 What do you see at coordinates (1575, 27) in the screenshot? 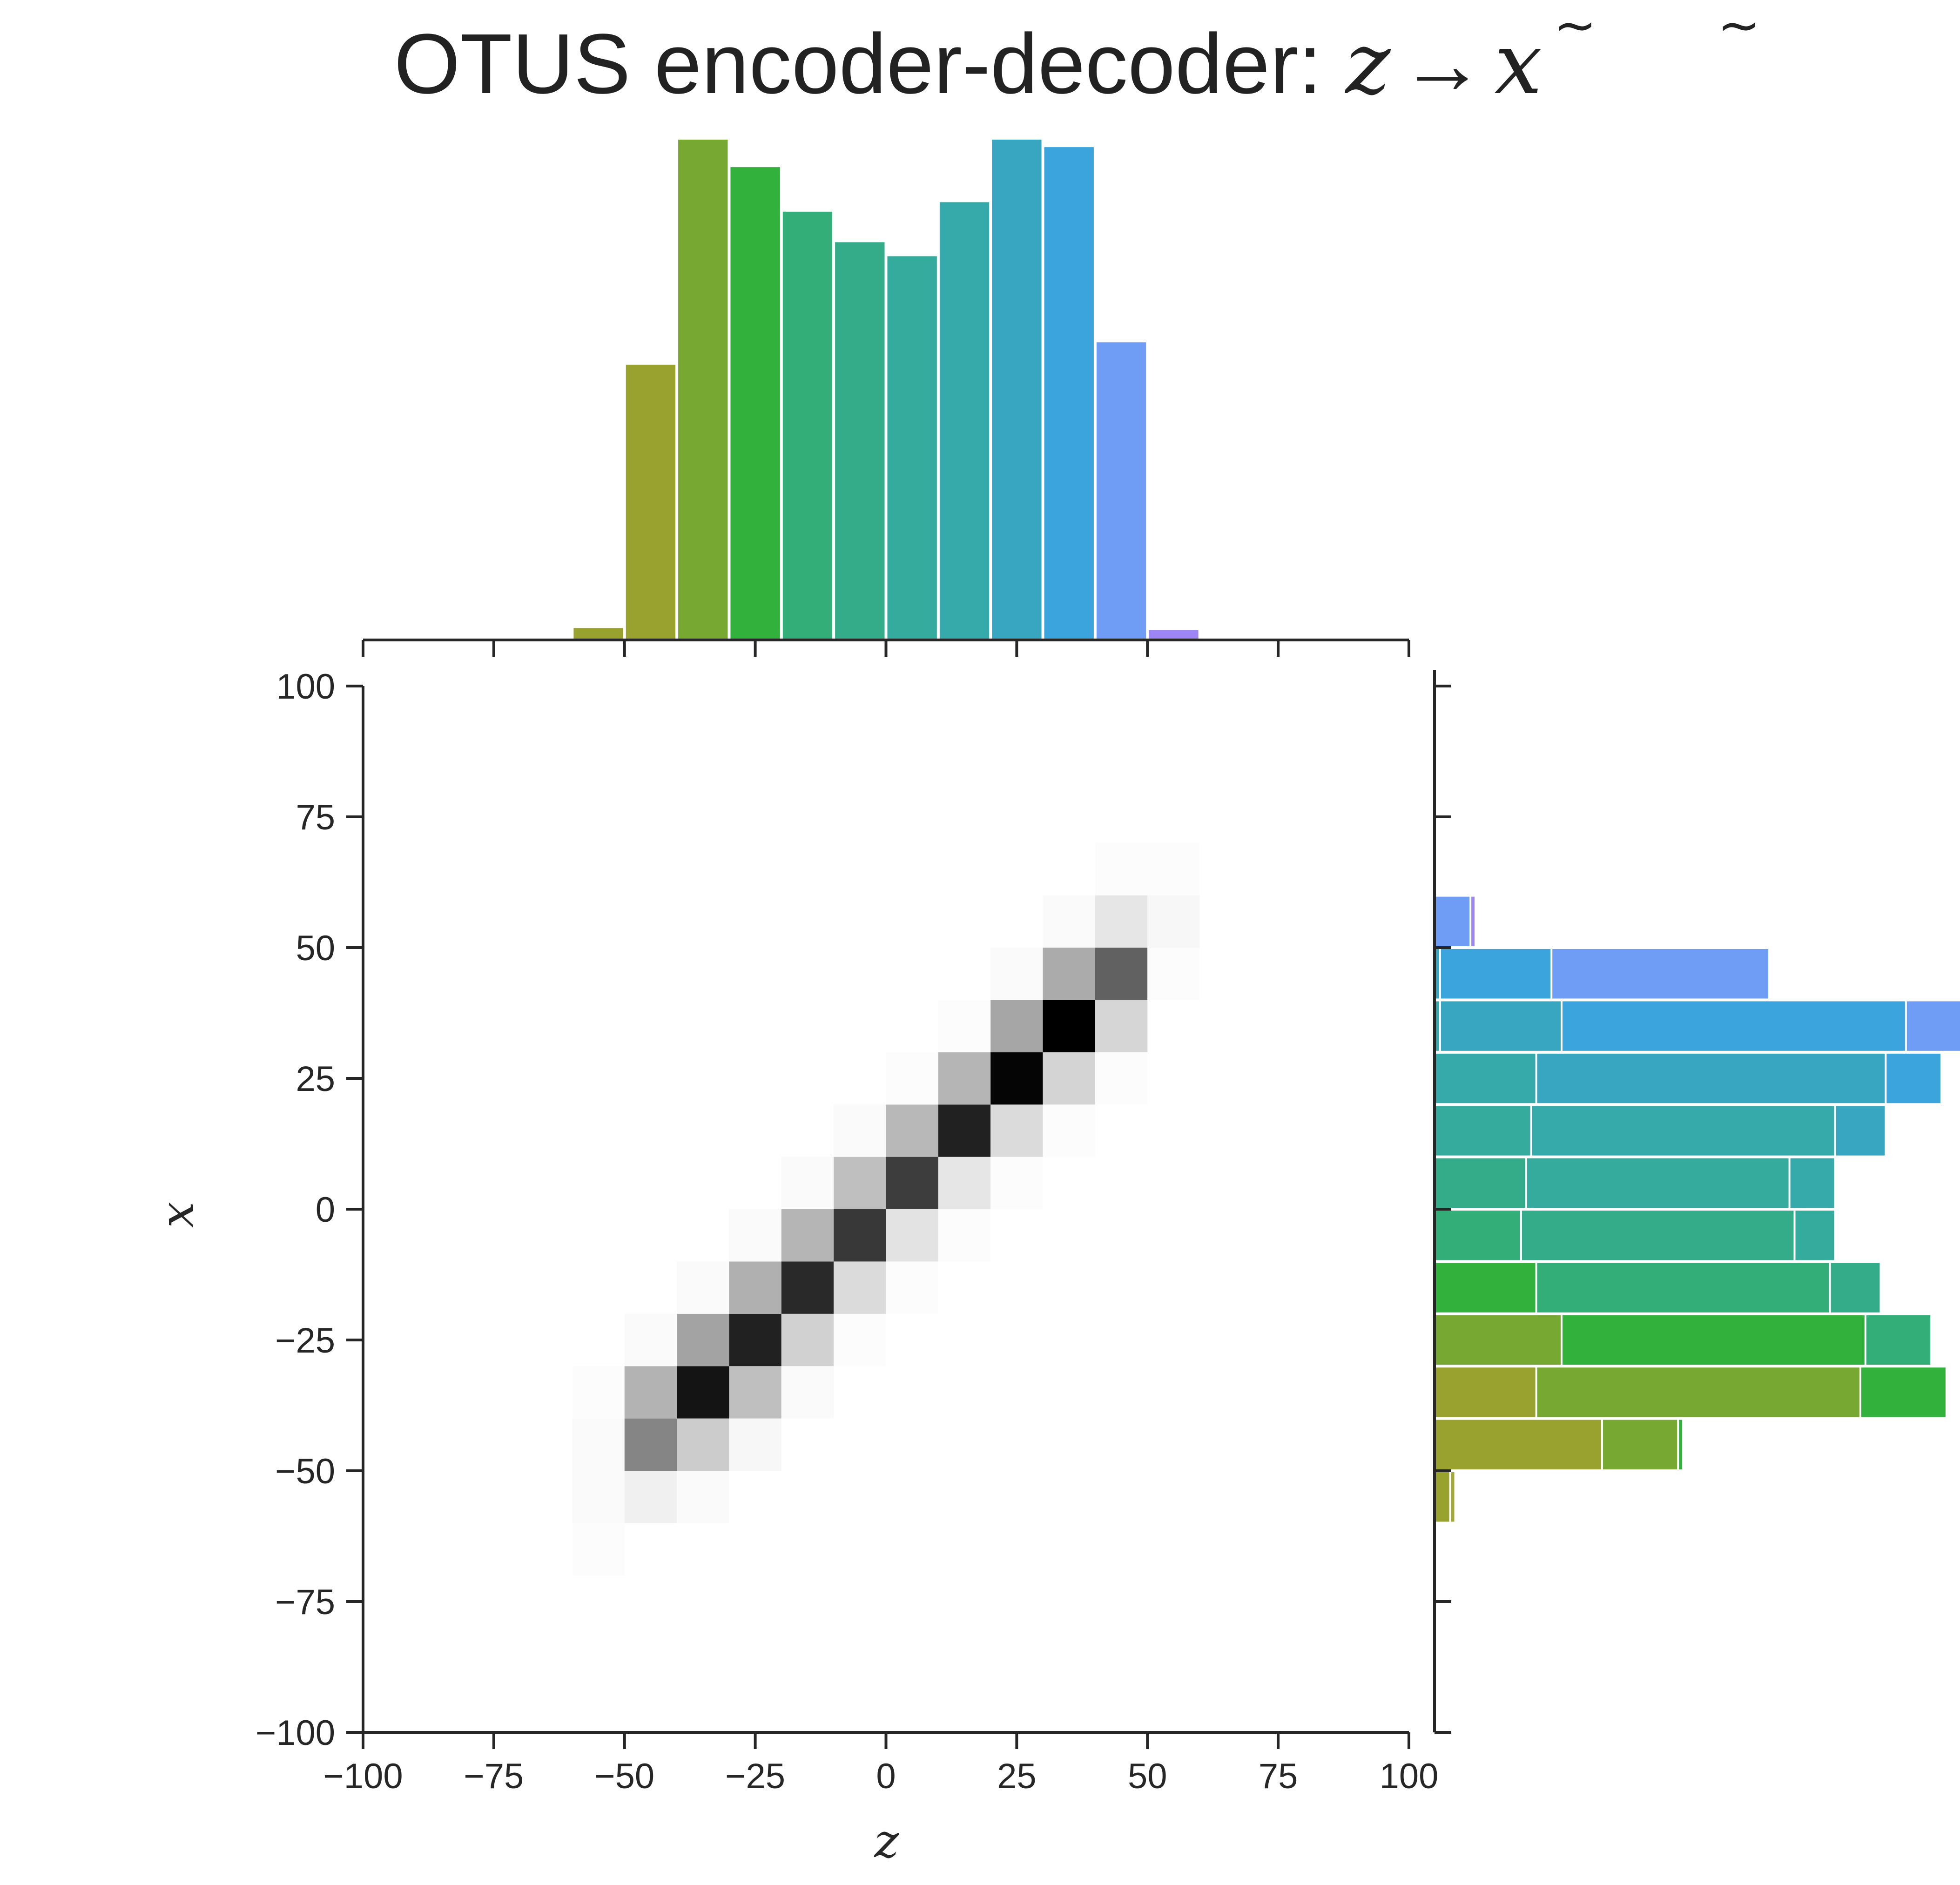
I see `title-tilde-z: ~` at bounding box center [1575, 27].